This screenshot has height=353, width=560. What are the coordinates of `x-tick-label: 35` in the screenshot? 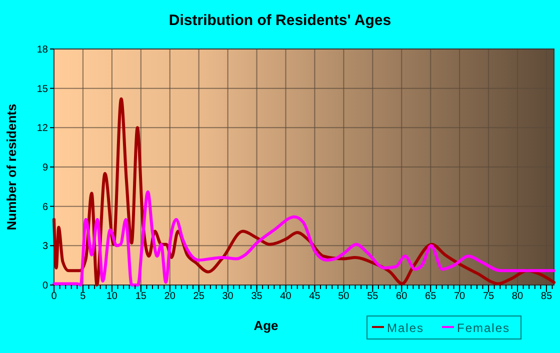 It's located at (257, 296).